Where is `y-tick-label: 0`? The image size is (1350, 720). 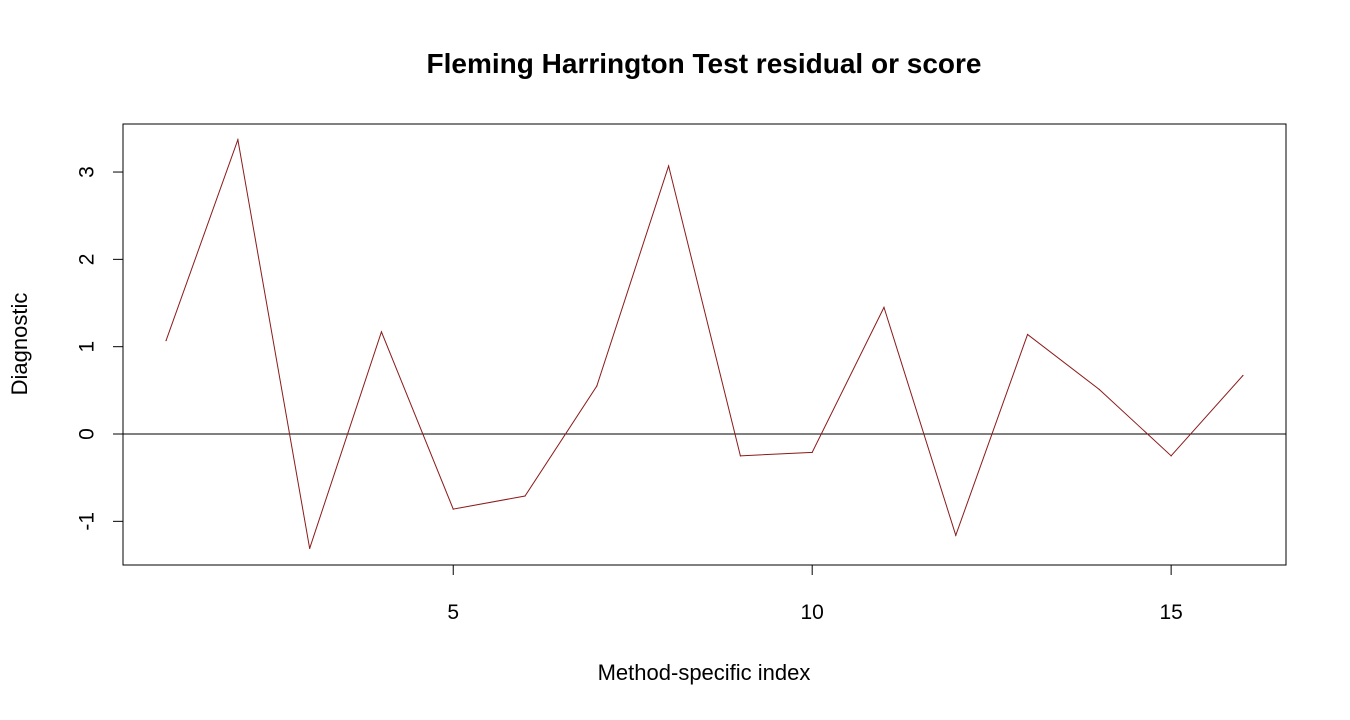 y-tick-label: 0 is located at coordinates (87, 434).